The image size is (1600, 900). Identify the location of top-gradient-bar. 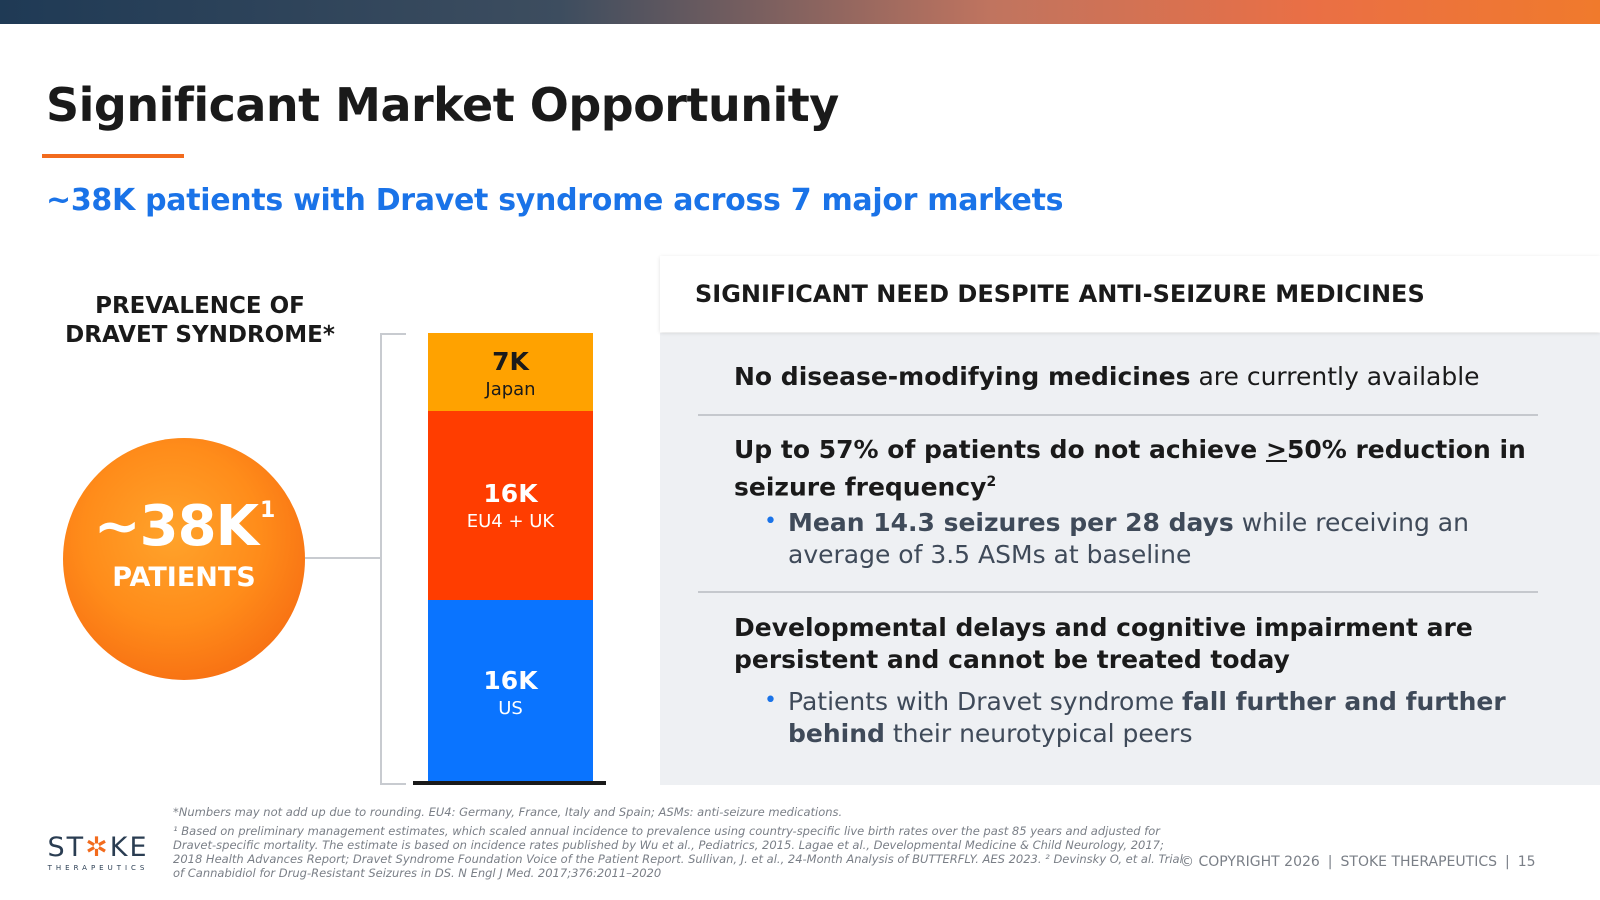
(800, 12).